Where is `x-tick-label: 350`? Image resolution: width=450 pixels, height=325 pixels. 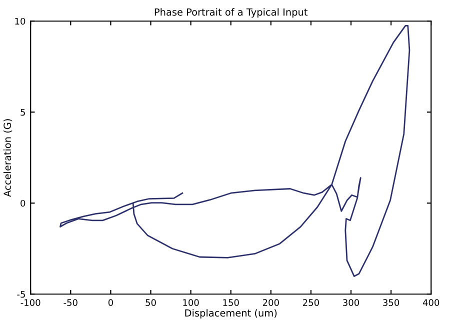 x-tick-label: 350 is located at coordinates (391, 302).